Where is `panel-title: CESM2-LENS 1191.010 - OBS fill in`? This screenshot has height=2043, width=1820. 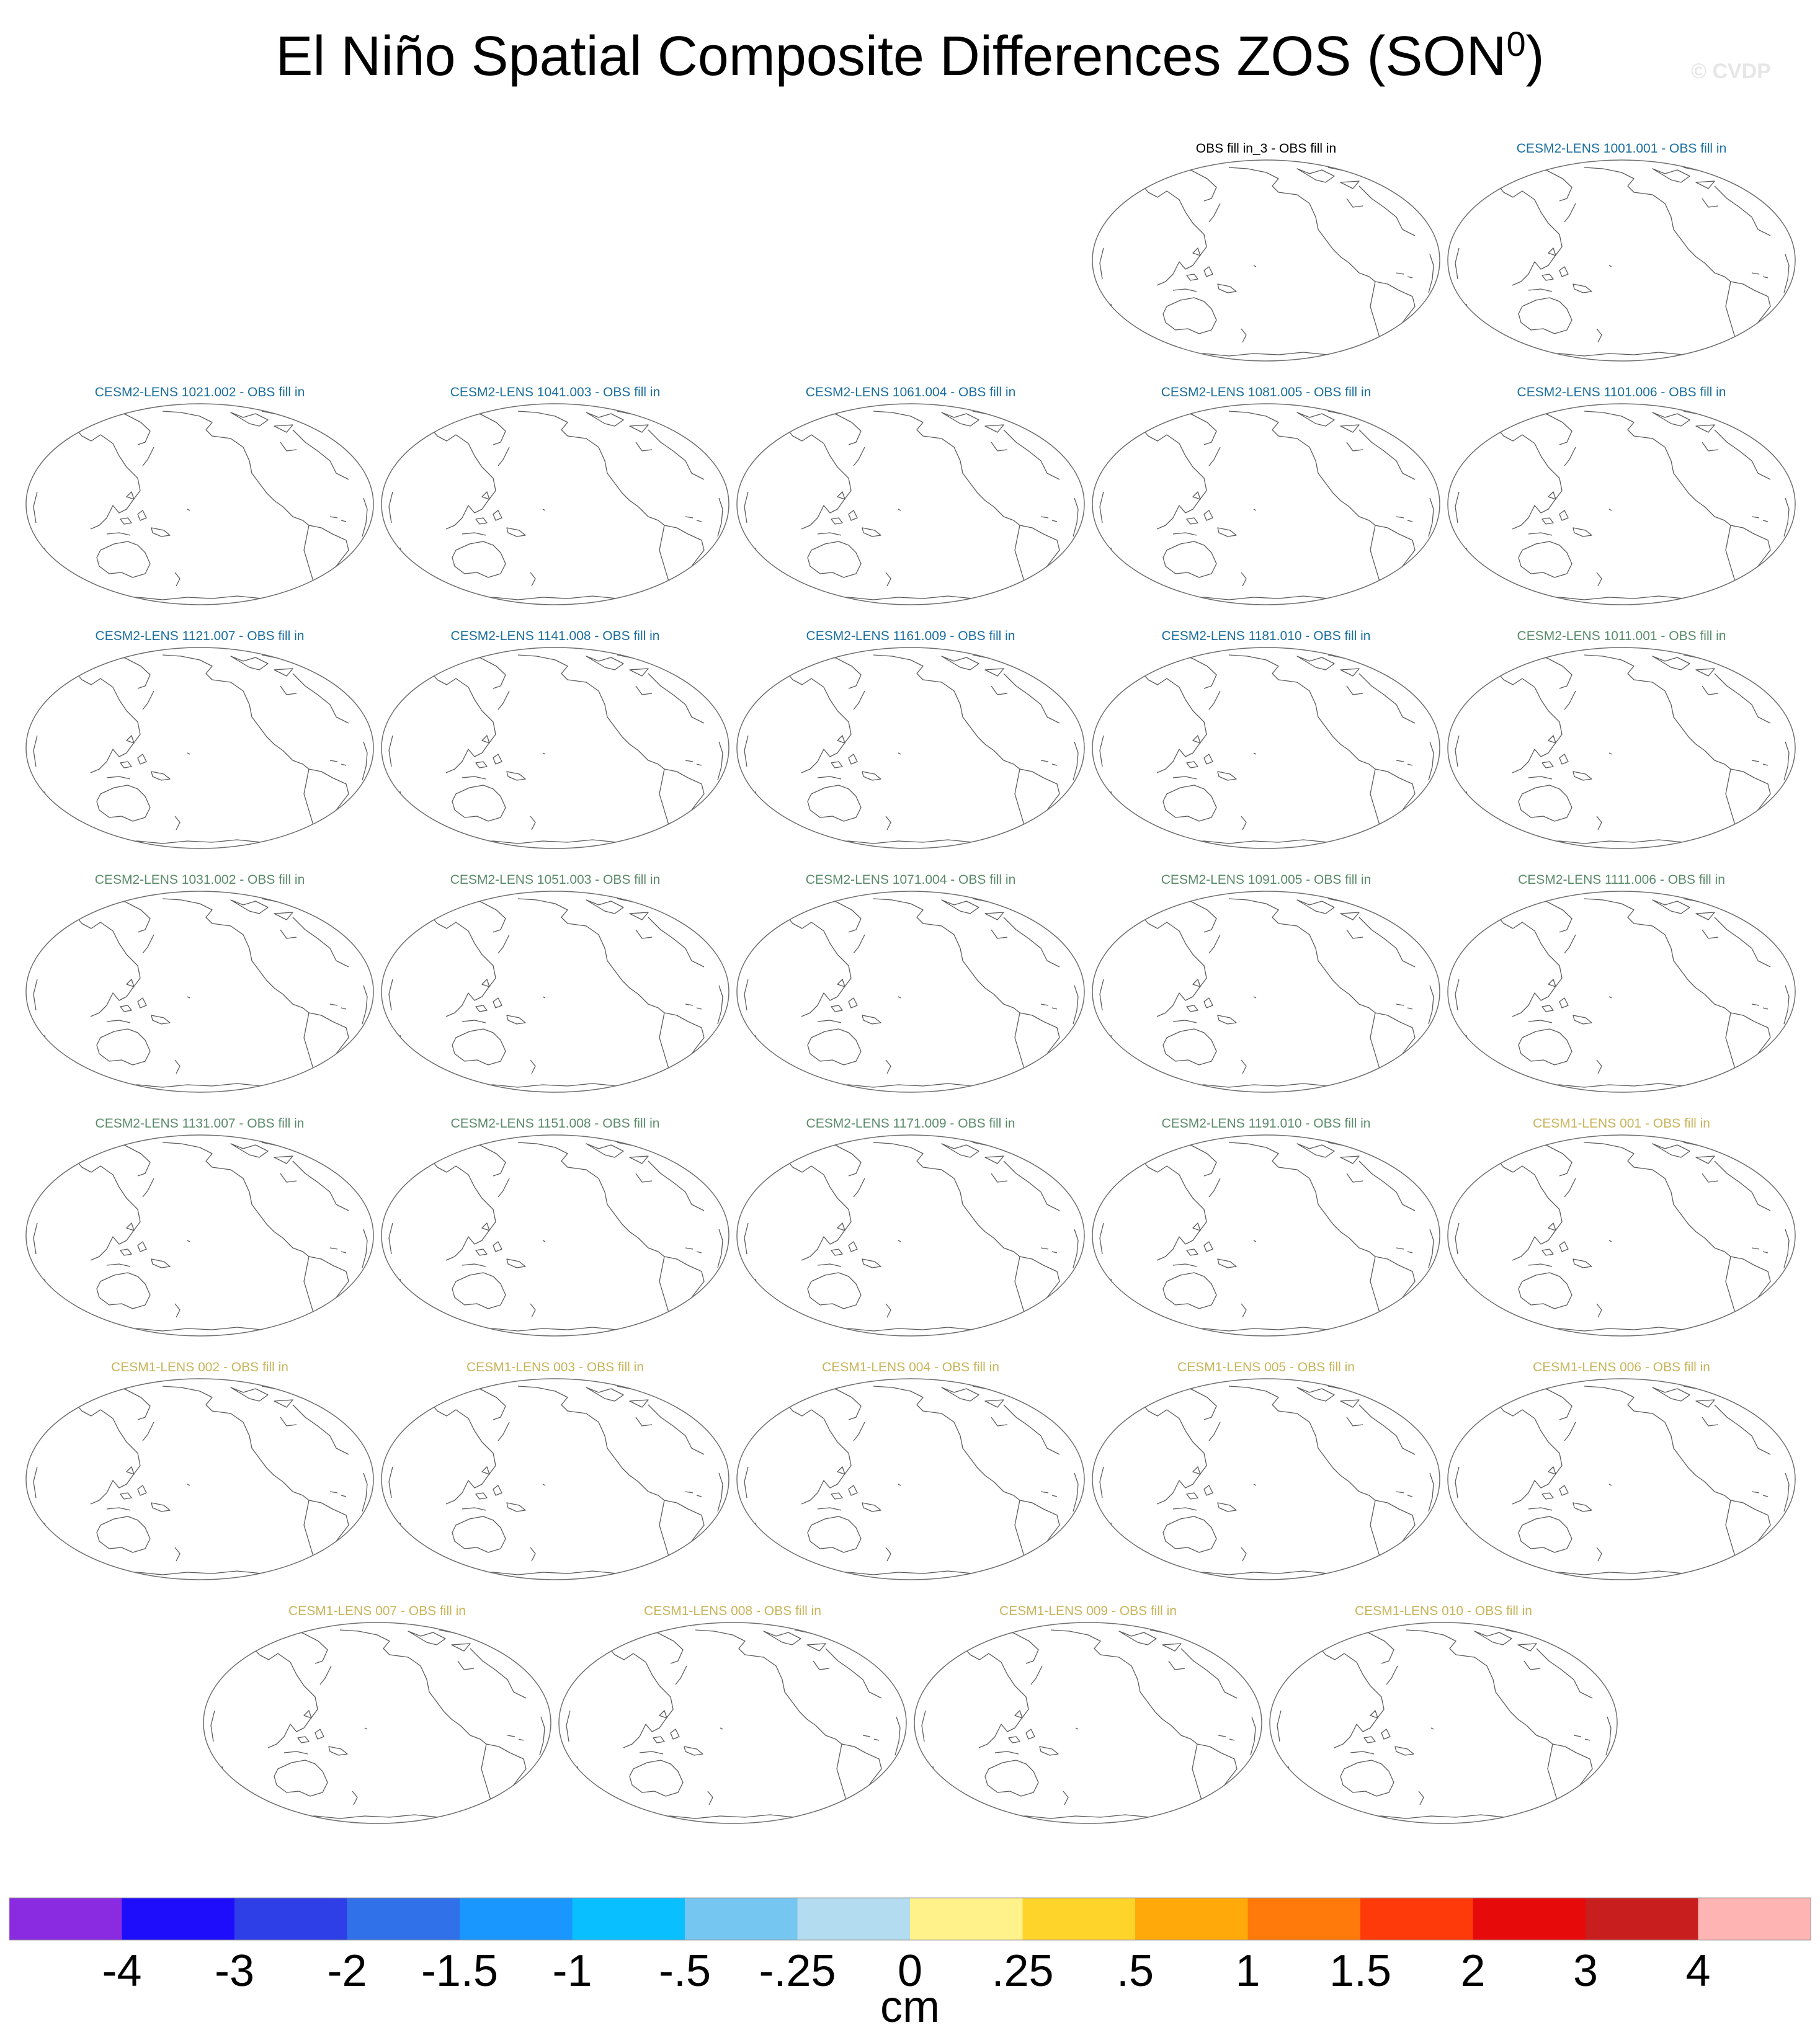
panel-title: CESM2-LENS 1191.010 - OBS fill in is located at coordinates (1266, 1123).